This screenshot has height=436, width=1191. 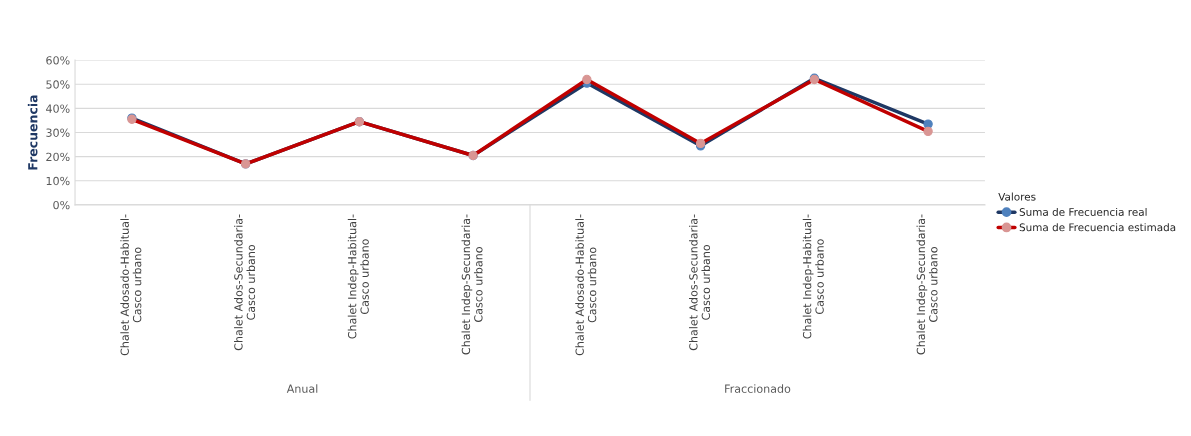 What do you see at coordinates (32, 132) in the screenshot?
I see `y-axis-title: Frecuencia` at bounding box center [32, 132].